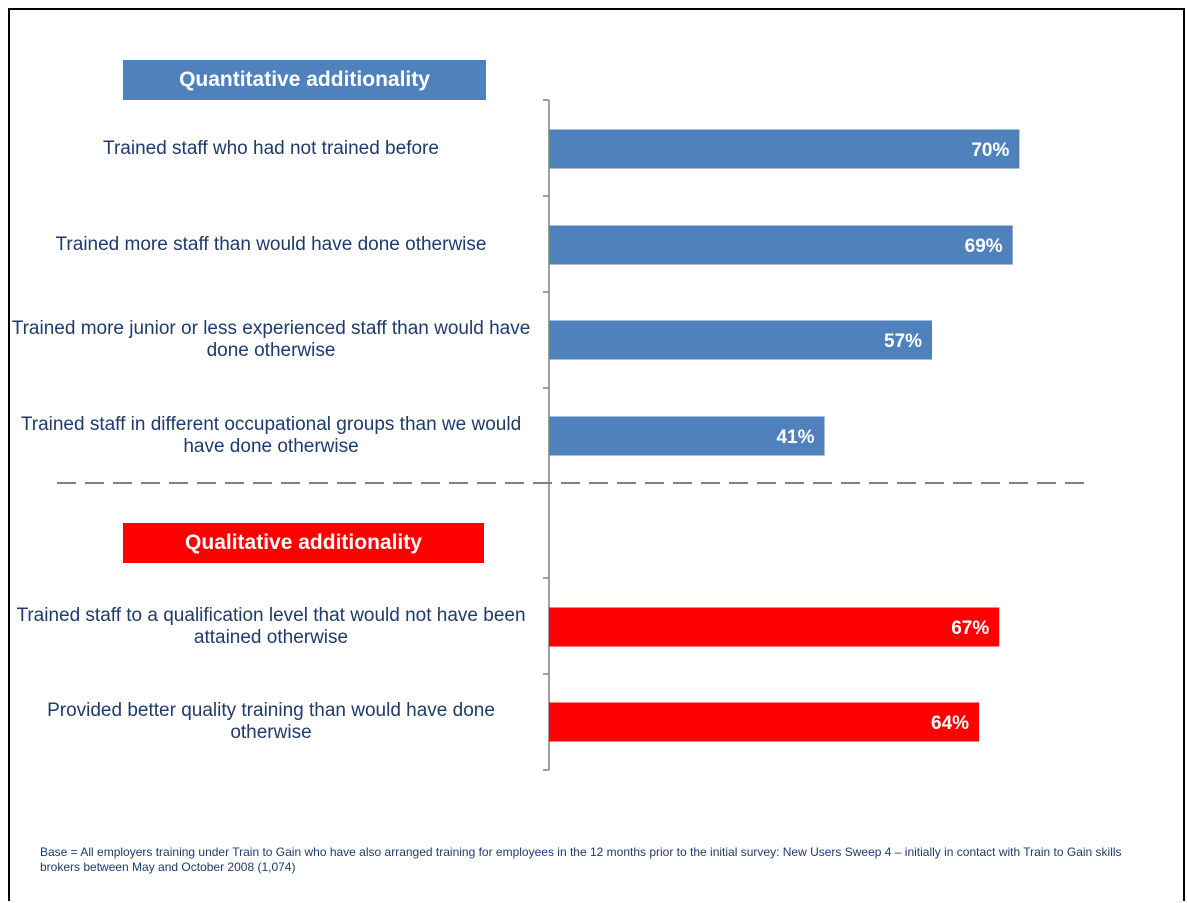 The height and width of the screenshot is (903, 1187). Describe the element at coordinates (984, 246) in the screenshot. I see `bar-value-label: 69%` at that location.